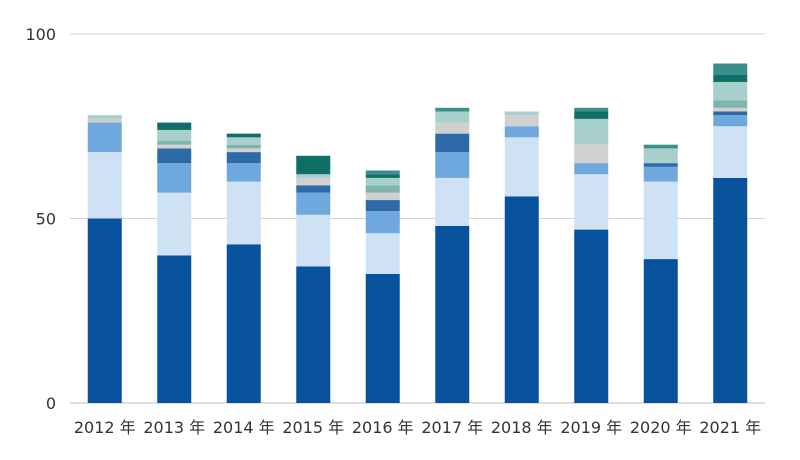 The image size is (800, 460). Describe the element at coordinates (591, 427) in the screenshot. I see `x-tick-label: 2019 年` at that location.